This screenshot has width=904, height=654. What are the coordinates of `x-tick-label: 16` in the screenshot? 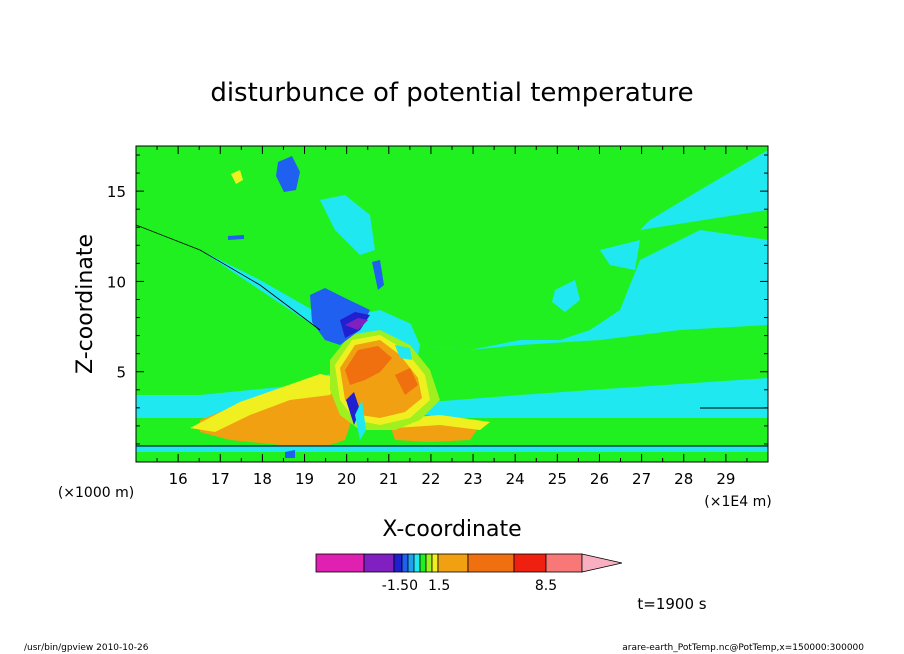 It's located at (178, 479).